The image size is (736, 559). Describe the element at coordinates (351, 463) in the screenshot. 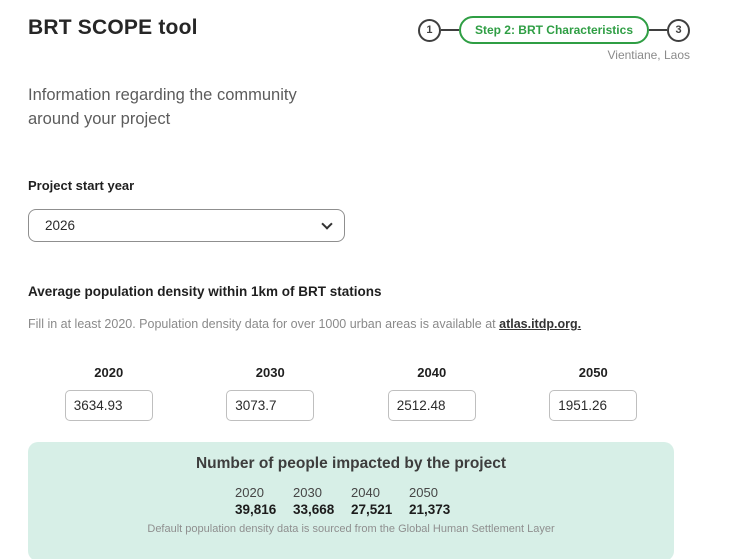

I see `impact-panel-title: Number of people impacted by the project` at that location.